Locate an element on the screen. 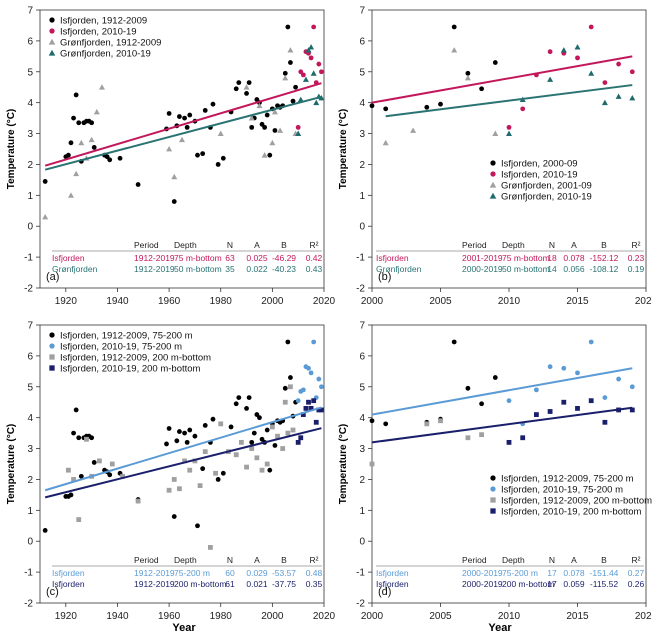 Image resolution: width=652 pixels, height=636 pixels. panel-label: (c) is located at coordinates (52, 592).